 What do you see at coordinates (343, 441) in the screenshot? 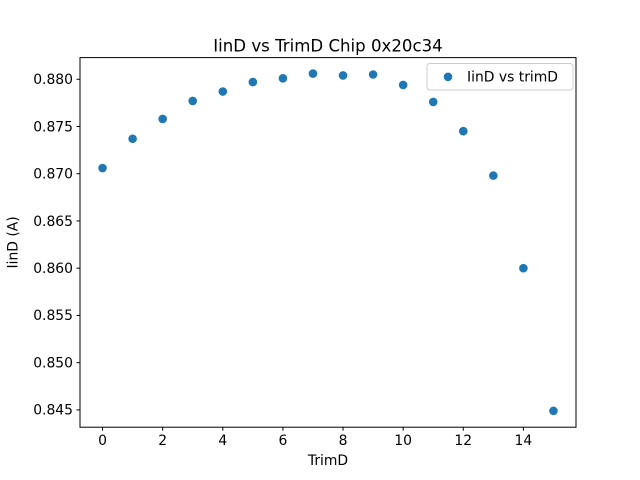
I see `x-tick-label: 8` at bounding box center [343, 441].